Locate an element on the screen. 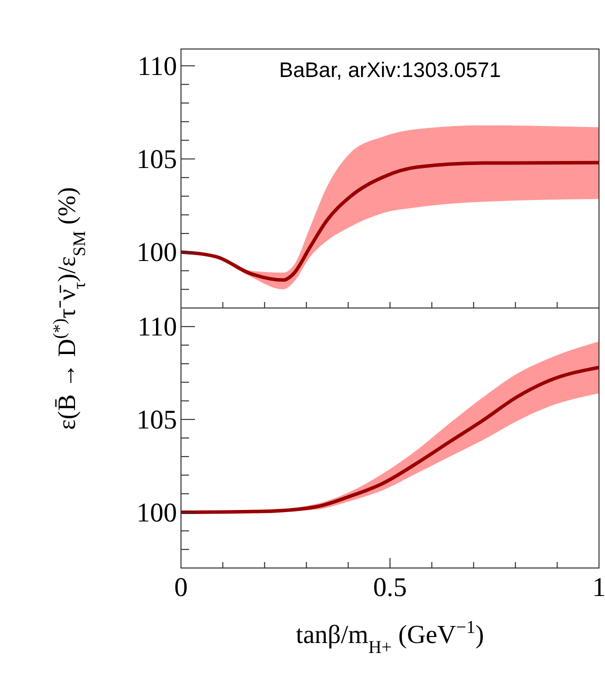  annotation: BaBar, arXiv:1303.0571 is located at coordinates (390, 70).